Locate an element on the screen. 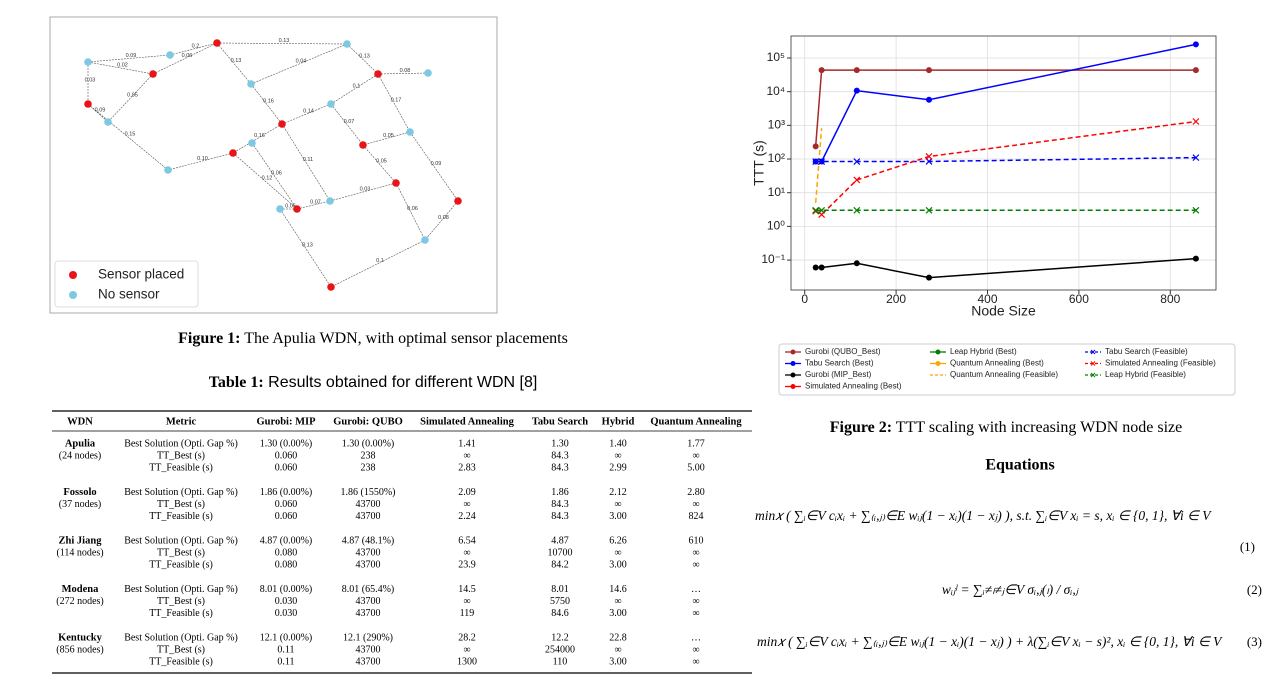 Image resolution: width=1276 pixels, height=691 pixels. wdn-name: Kentucky is located at coordinates (80, 637).